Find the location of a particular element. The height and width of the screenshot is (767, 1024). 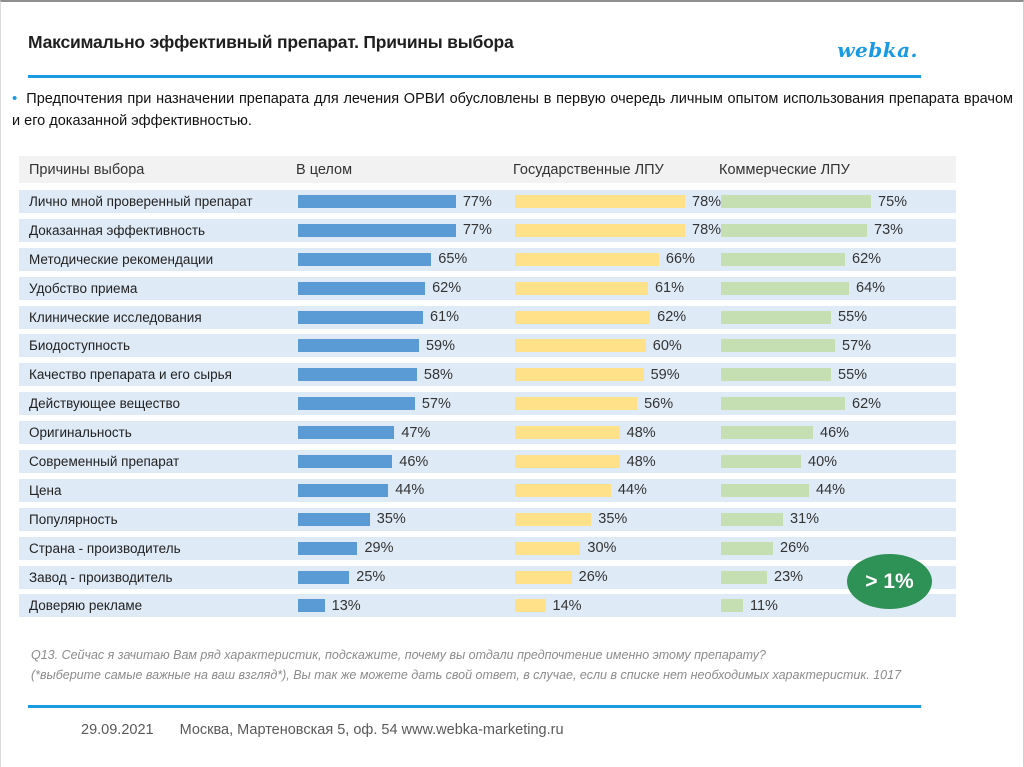

row-label: Современный препарат is located at coordinates (104, 462).